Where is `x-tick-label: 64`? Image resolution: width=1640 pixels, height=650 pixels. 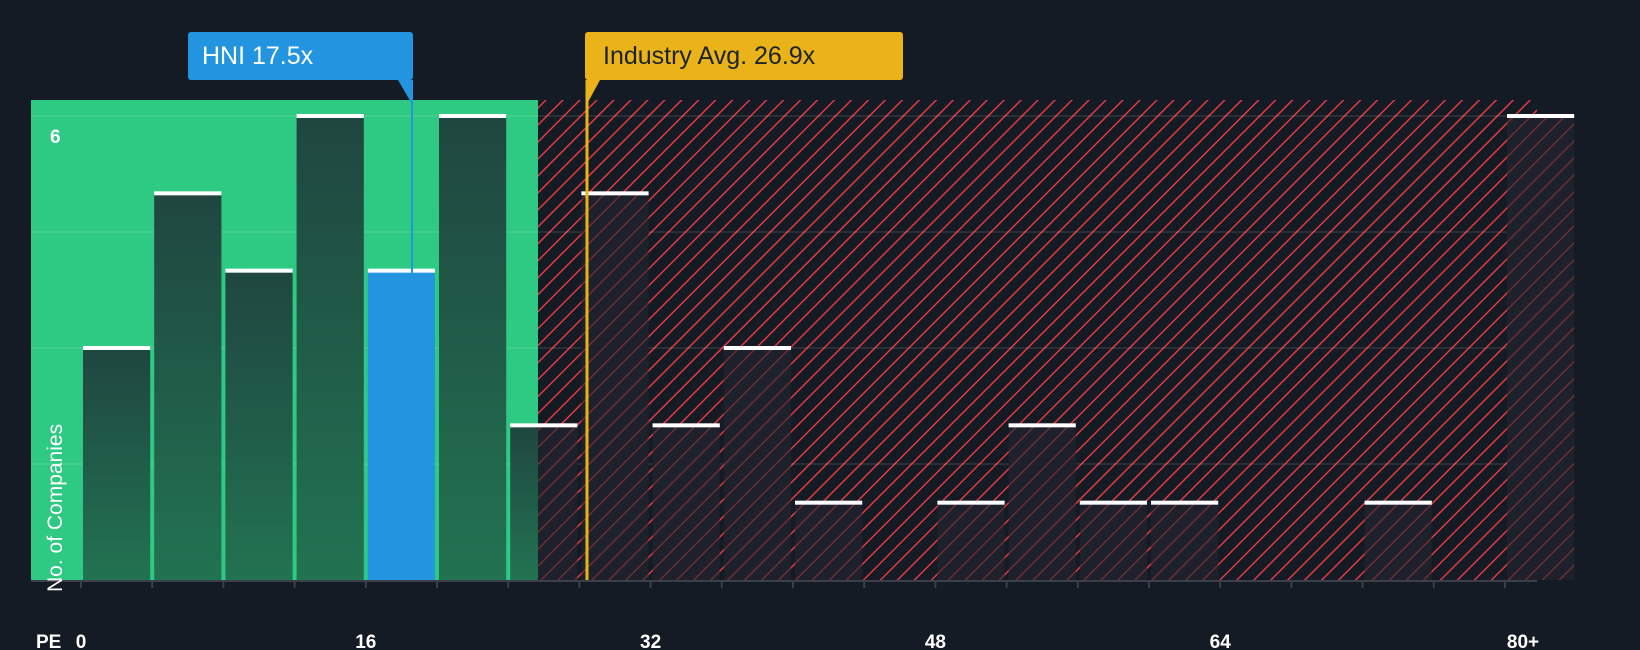
x-tick-label: 64 is located at coordinates (1221, 641).